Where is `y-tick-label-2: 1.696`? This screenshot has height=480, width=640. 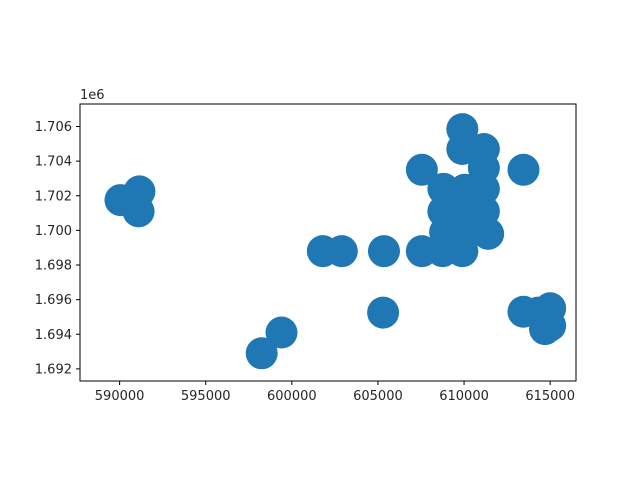
y-tick-label-2: 1.696 is located at coordinates (53, 300).